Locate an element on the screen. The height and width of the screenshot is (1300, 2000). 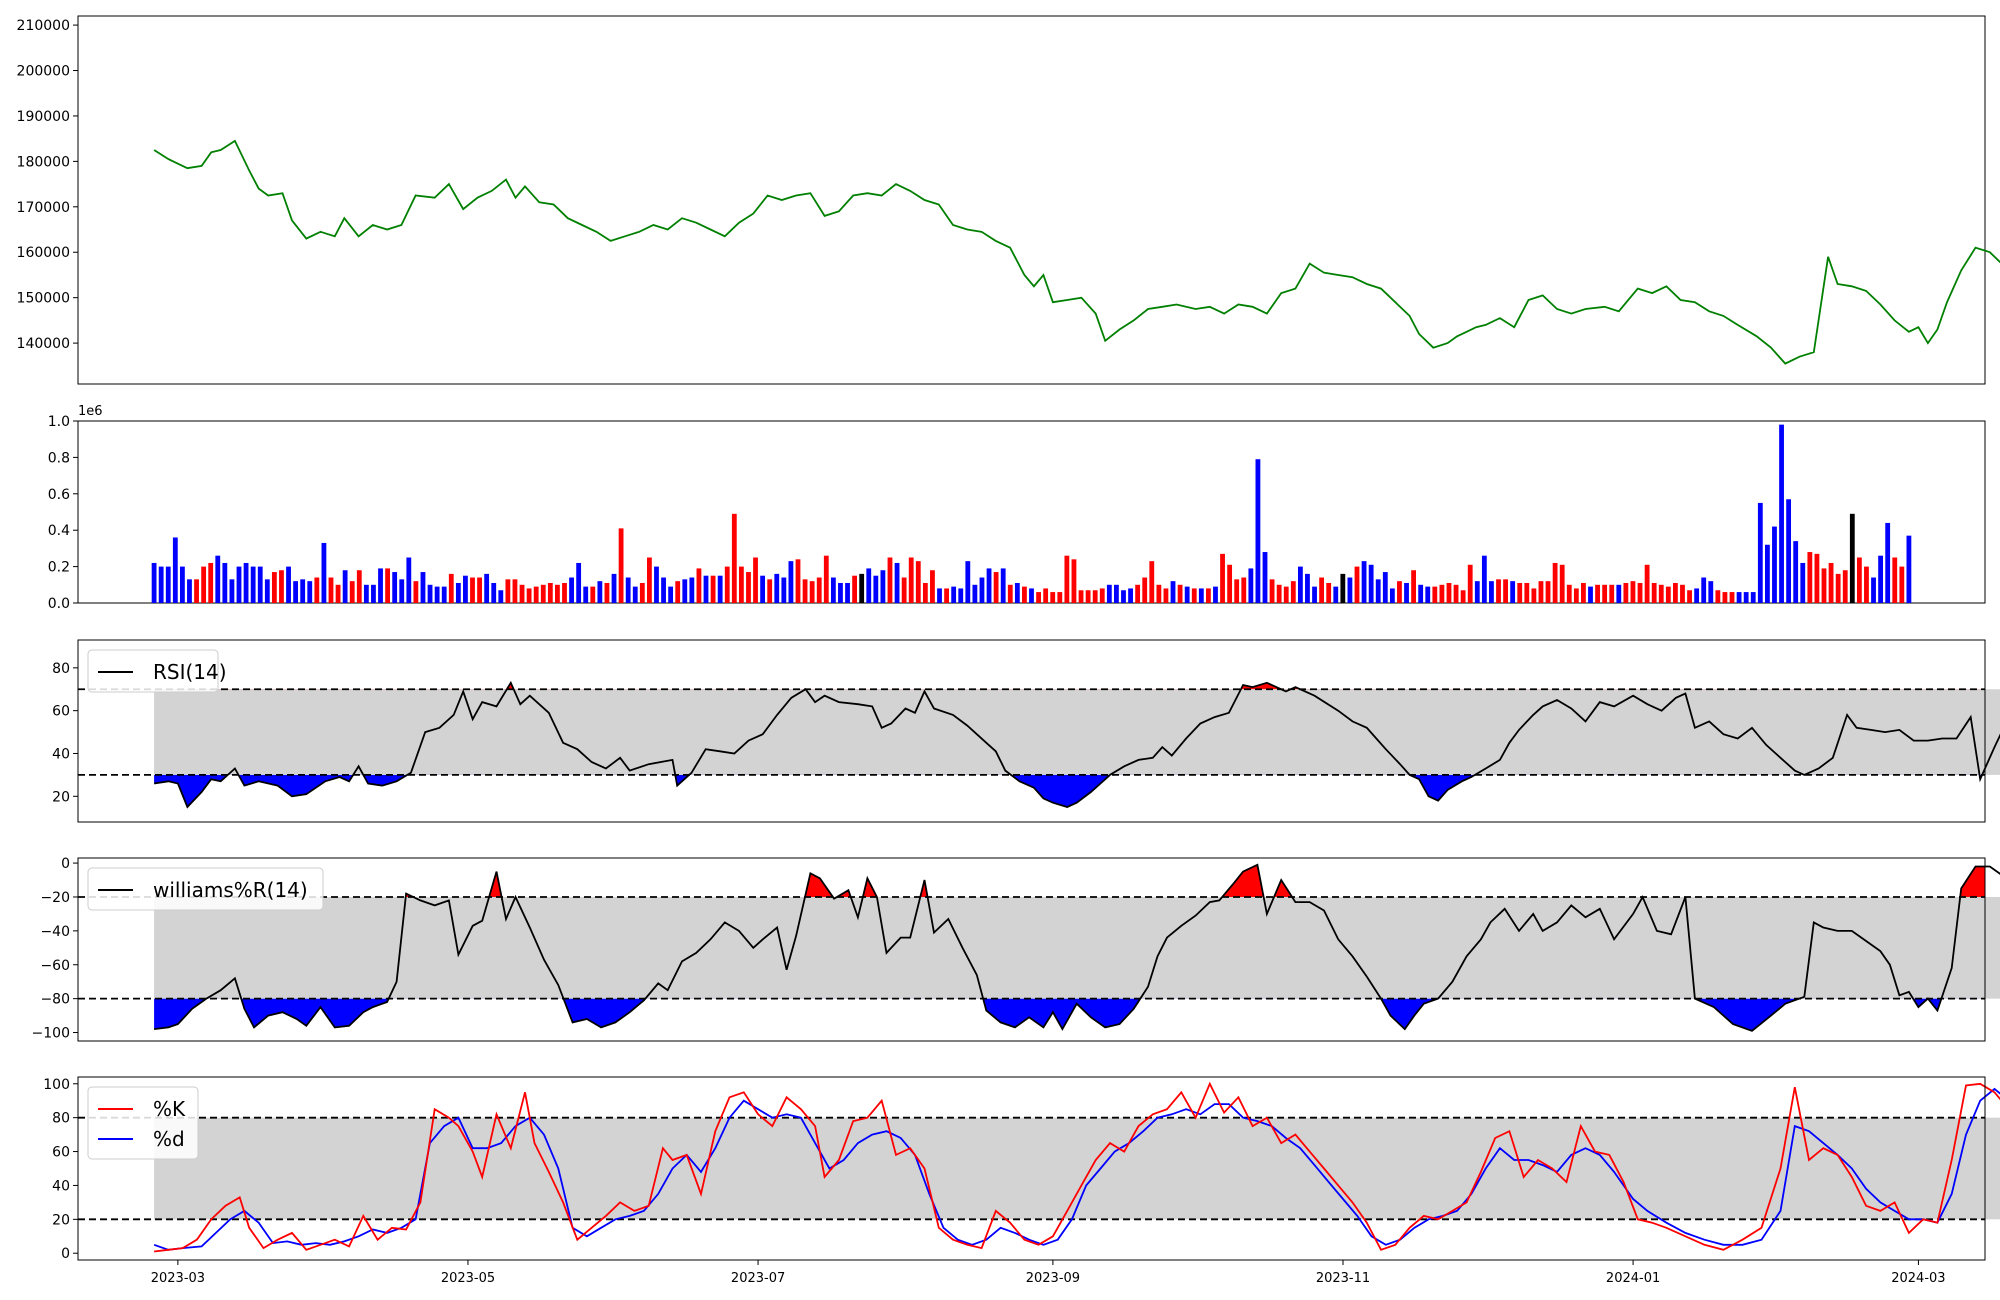
legend-label: %d is located at coordinates (169, 1139).